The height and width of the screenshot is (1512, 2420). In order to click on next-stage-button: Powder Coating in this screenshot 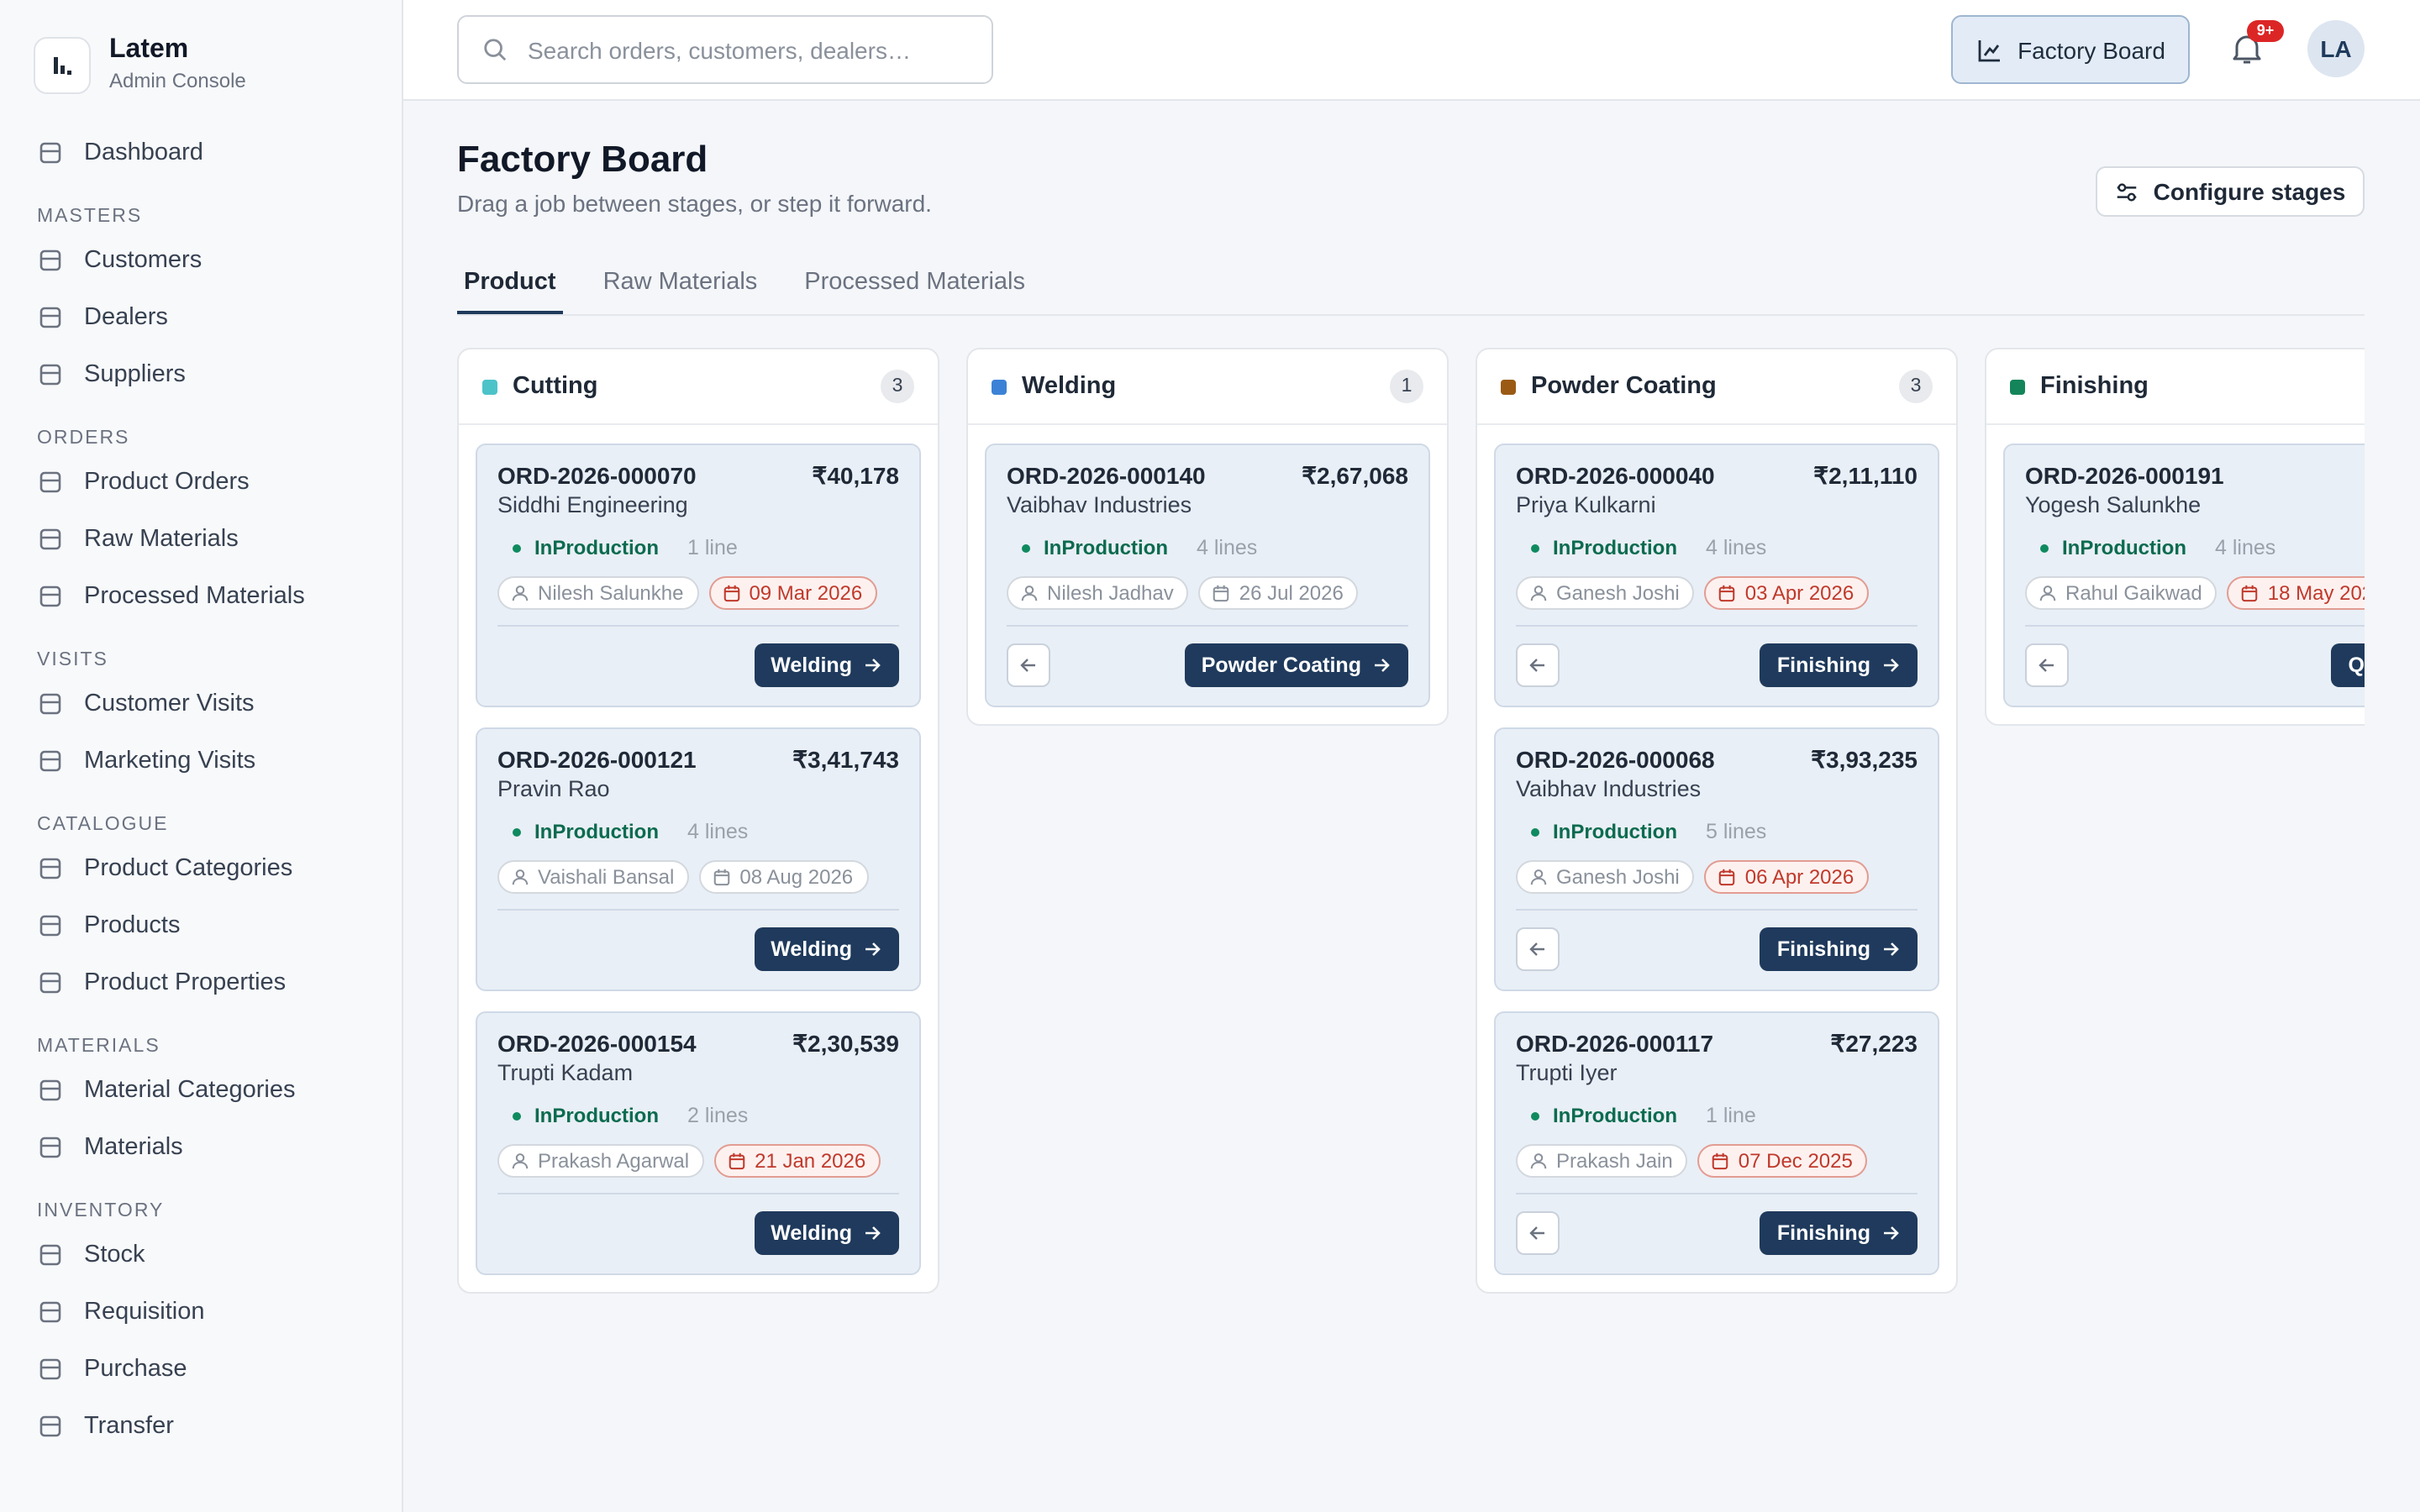, I will do `click(1296, 665)`.